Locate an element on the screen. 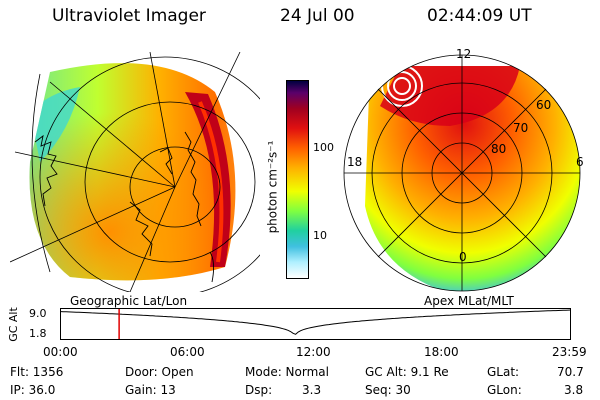  time-label: 02:44:09 UT is located at coordinates (479, 16).